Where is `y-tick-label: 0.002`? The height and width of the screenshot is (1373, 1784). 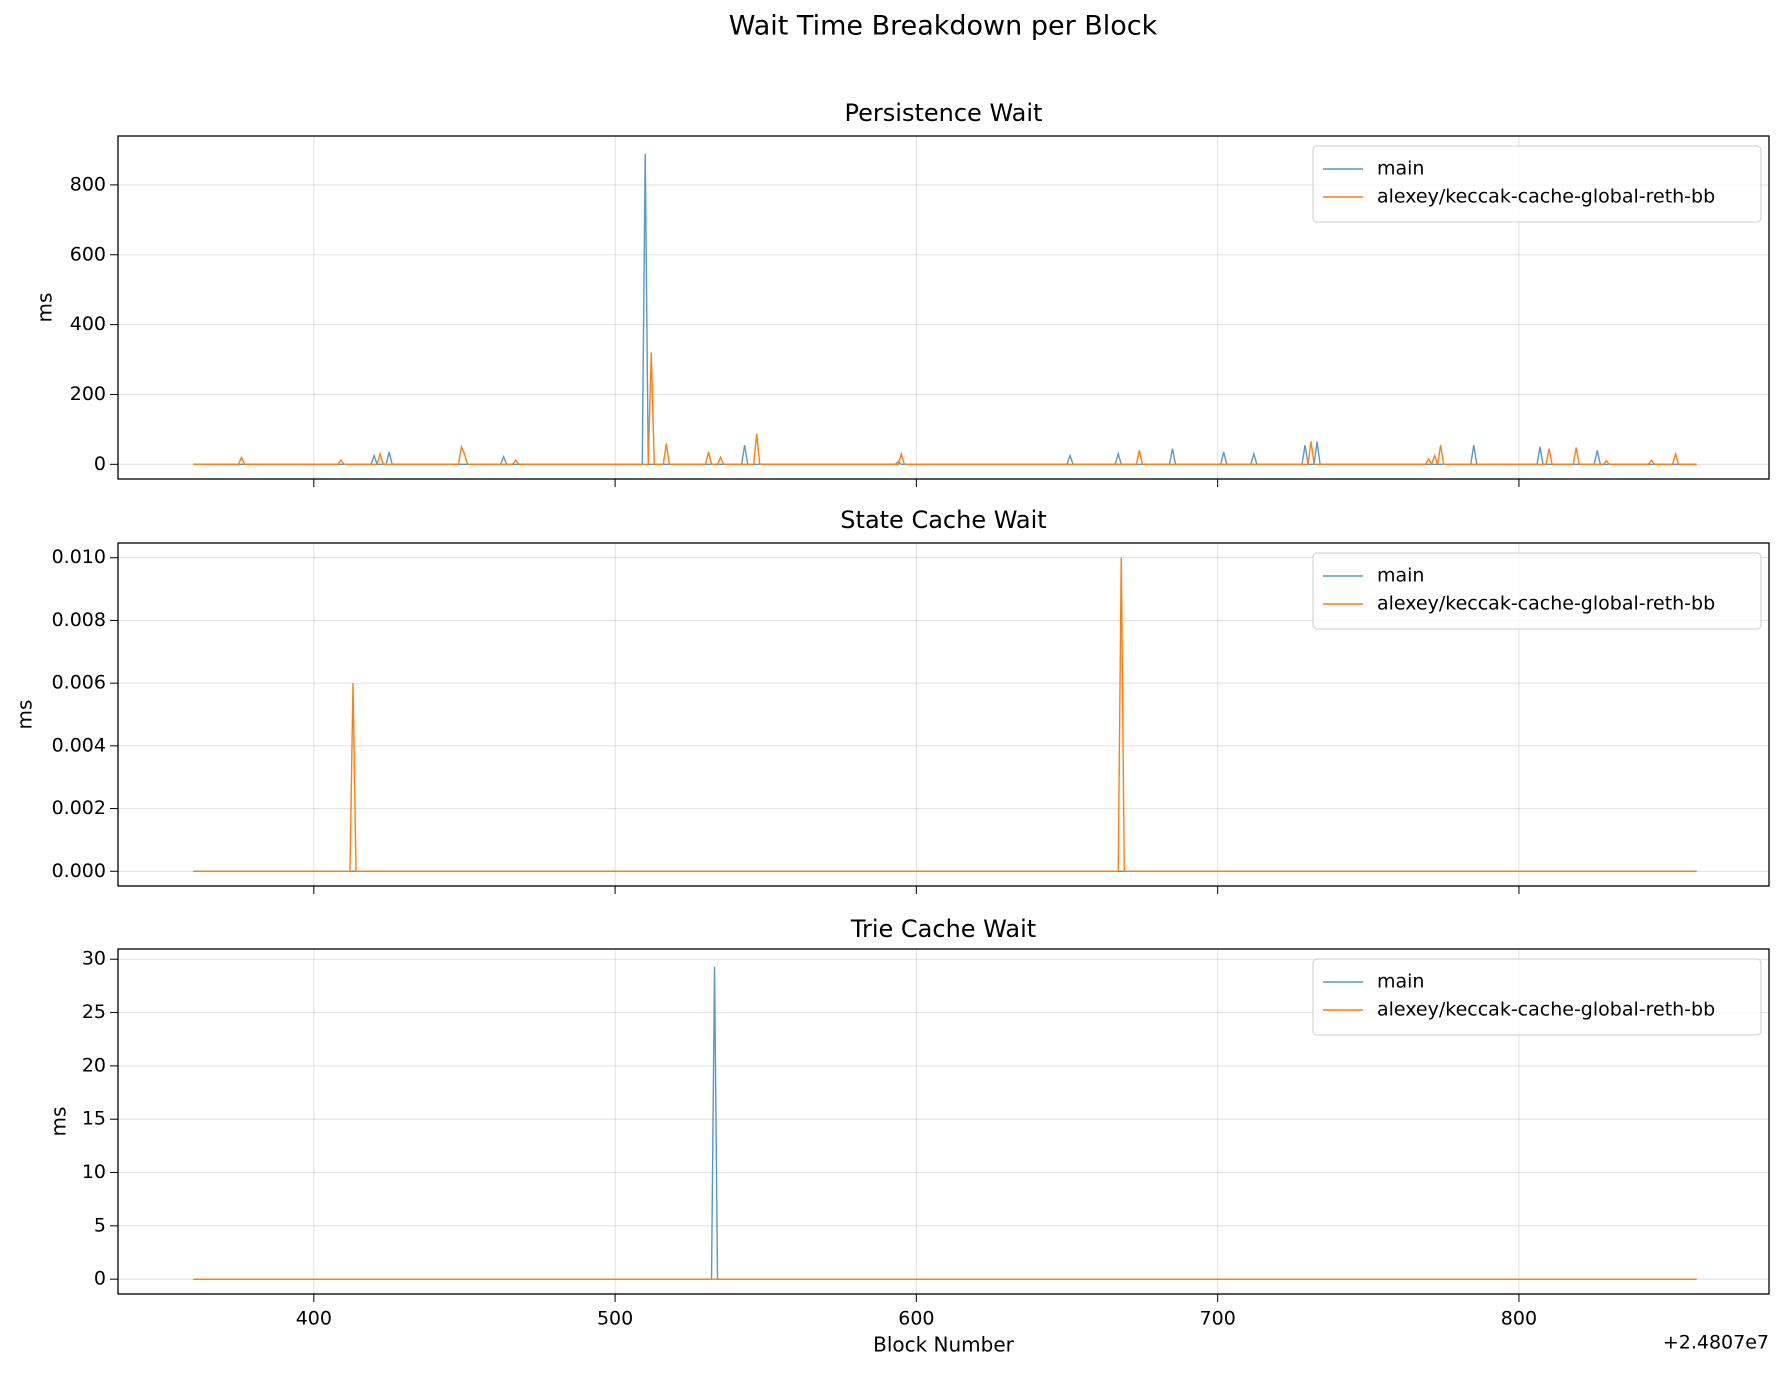
y-tick-label: 0.002 is located at coordinates (79, 808).